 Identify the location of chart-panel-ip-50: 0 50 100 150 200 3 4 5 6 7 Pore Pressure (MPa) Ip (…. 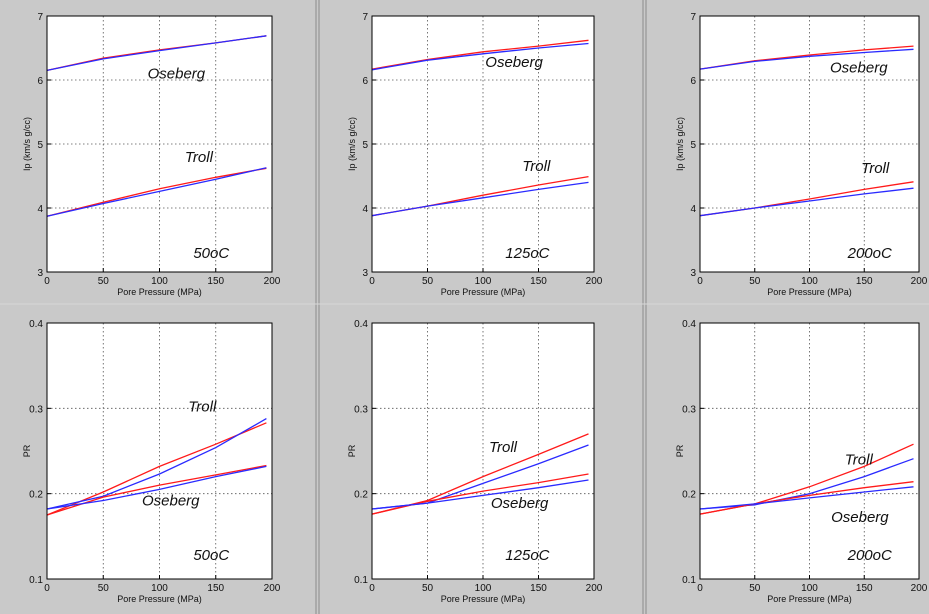
(151, 154).